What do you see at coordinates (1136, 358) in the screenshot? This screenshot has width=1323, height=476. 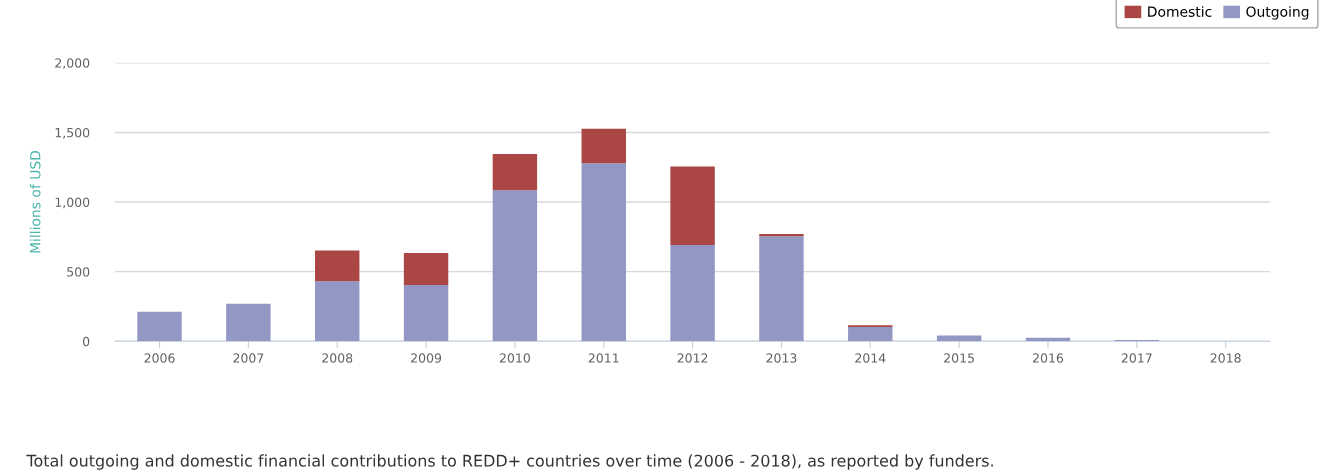 I see `x-tick-label: 2017` at bounding box center [1136, 358].